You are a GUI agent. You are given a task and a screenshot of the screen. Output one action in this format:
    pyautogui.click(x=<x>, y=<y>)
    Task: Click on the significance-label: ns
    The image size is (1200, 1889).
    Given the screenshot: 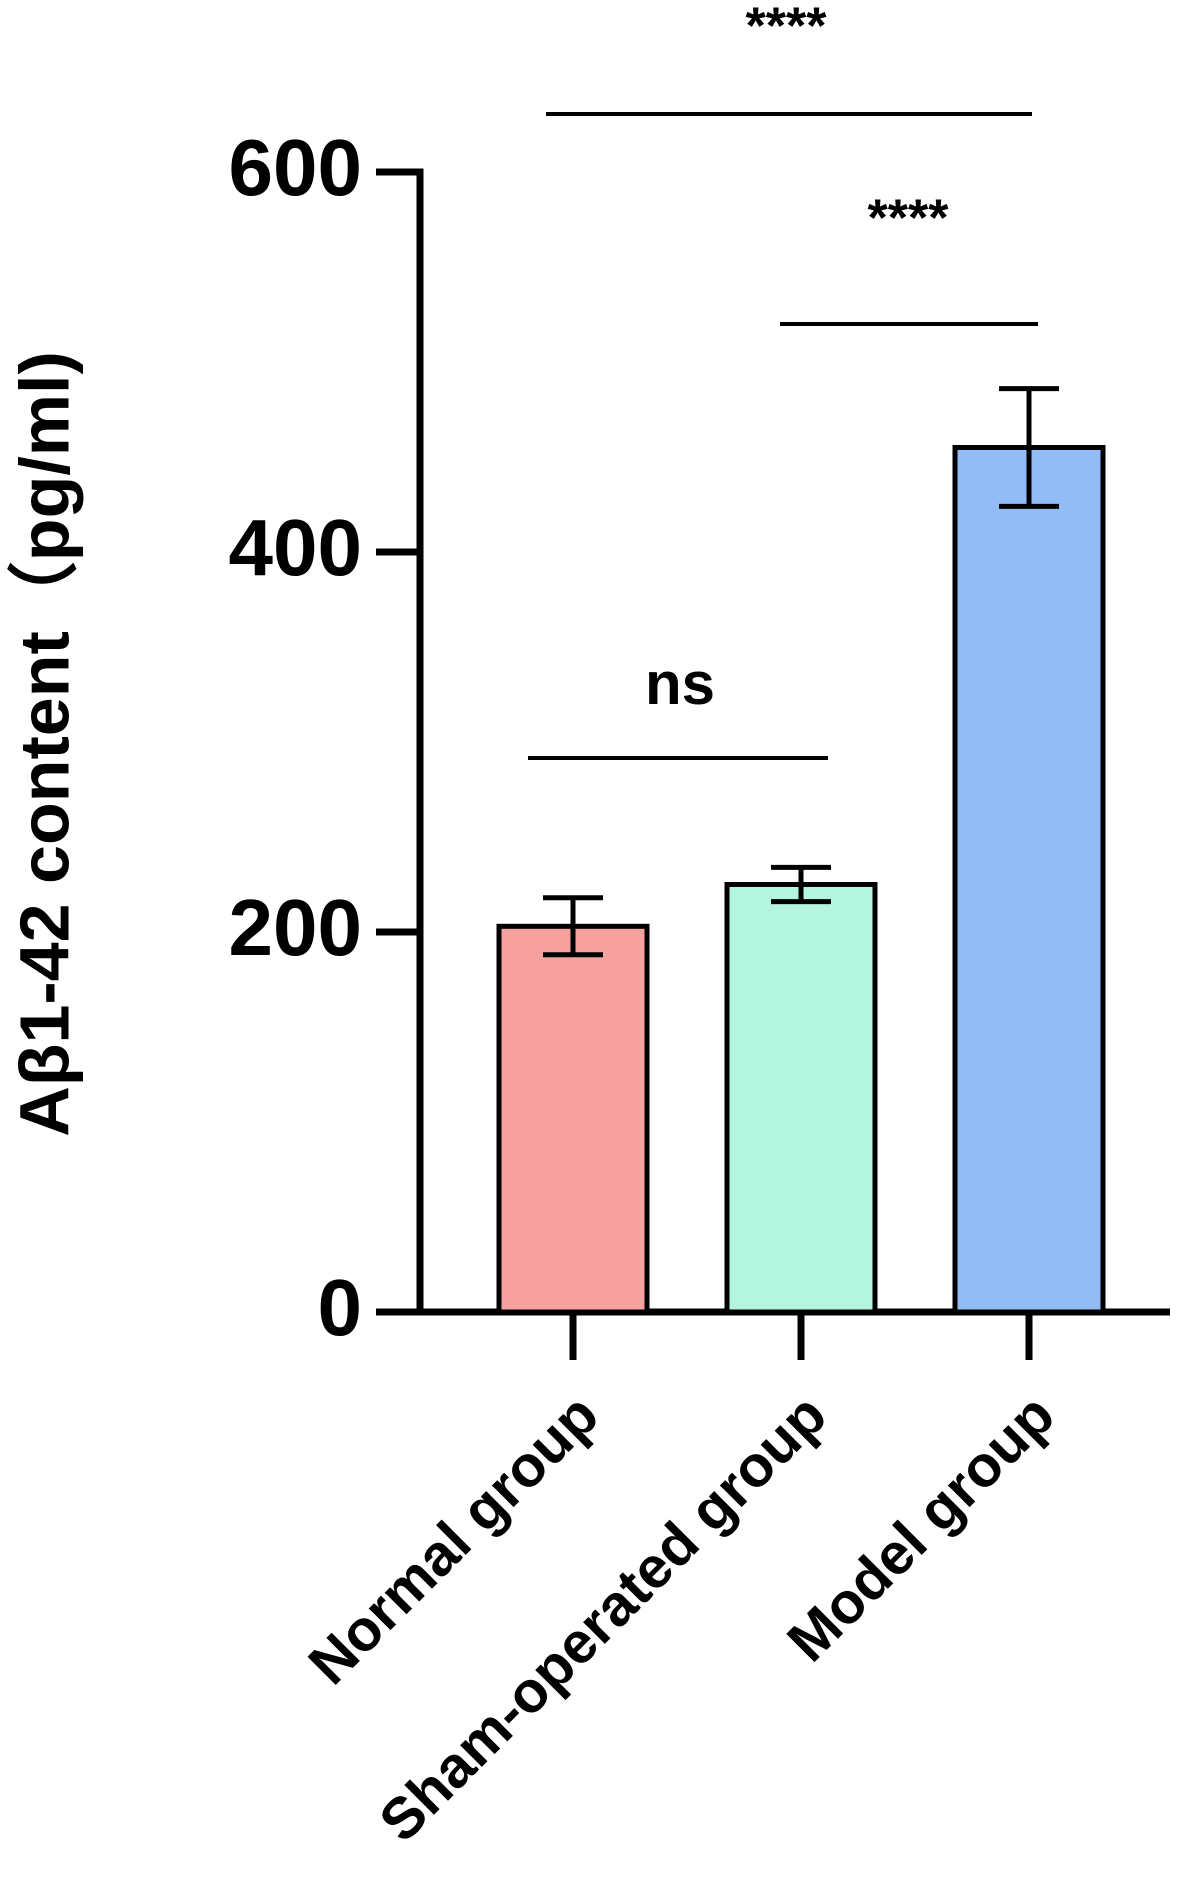 What is the action you would take?
    pyautogui.click(x=680, y=683)
    